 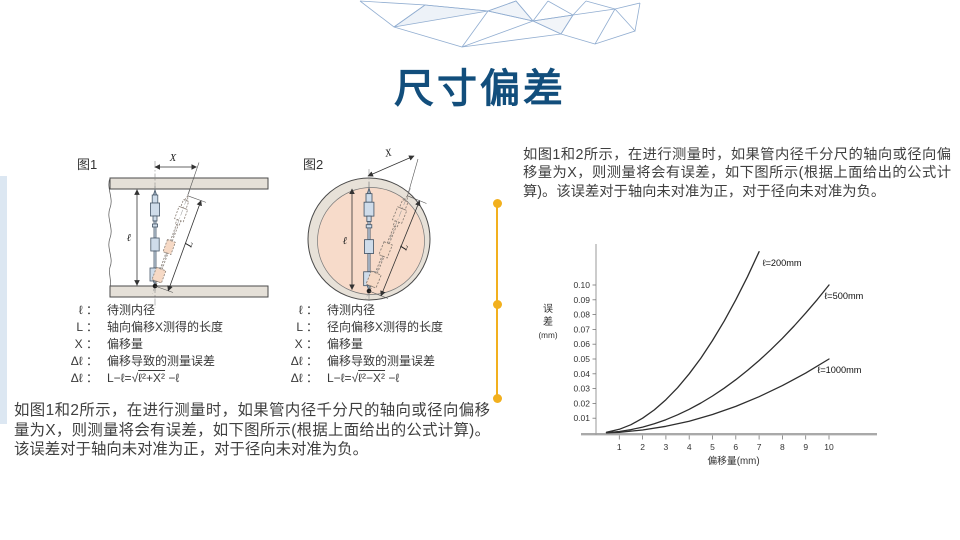 I want to click on x-tick-label: 3, so click(x=666, y=447).